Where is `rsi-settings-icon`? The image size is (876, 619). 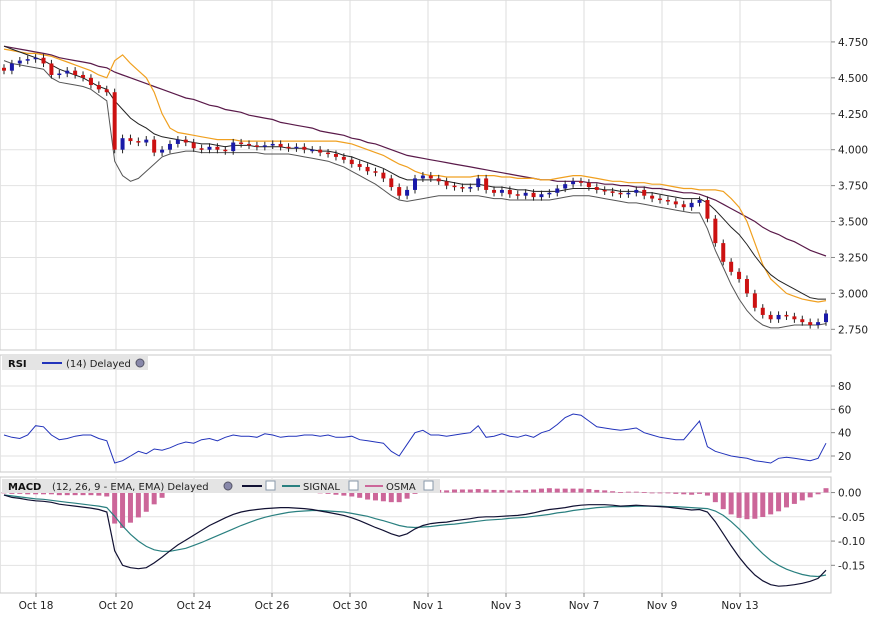 rsi-settings-icon is located at coordinates (140, 363).